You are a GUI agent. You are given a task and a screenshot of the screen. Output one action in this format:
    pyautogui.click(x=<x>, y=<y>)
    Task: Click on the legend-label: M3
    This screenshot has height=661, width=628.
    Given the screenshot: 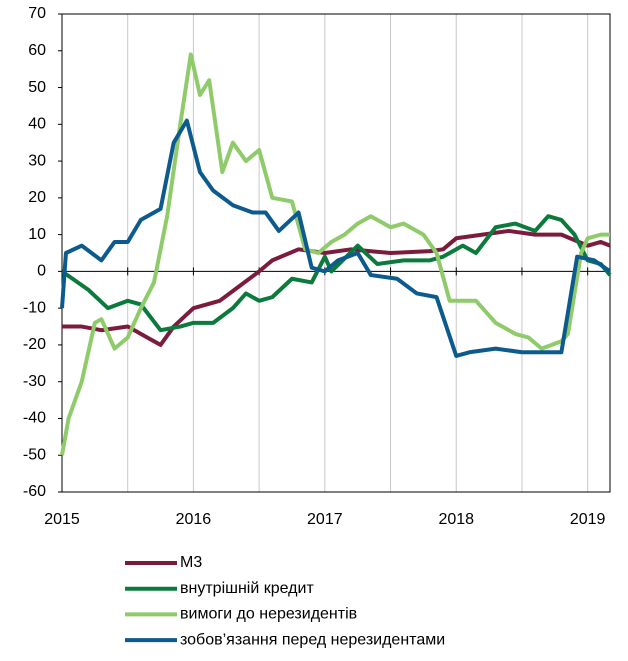 What is the action you would take?
    pyautogui.click(x=191, y=562)
    